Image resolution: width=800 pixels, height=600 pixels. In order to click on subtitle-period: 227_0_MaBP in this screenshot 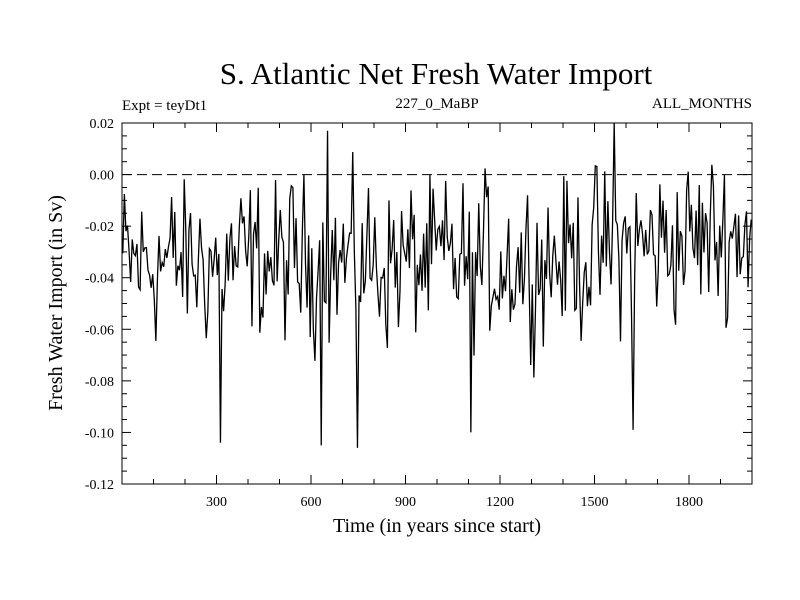, I will do `click(436, 104)`.